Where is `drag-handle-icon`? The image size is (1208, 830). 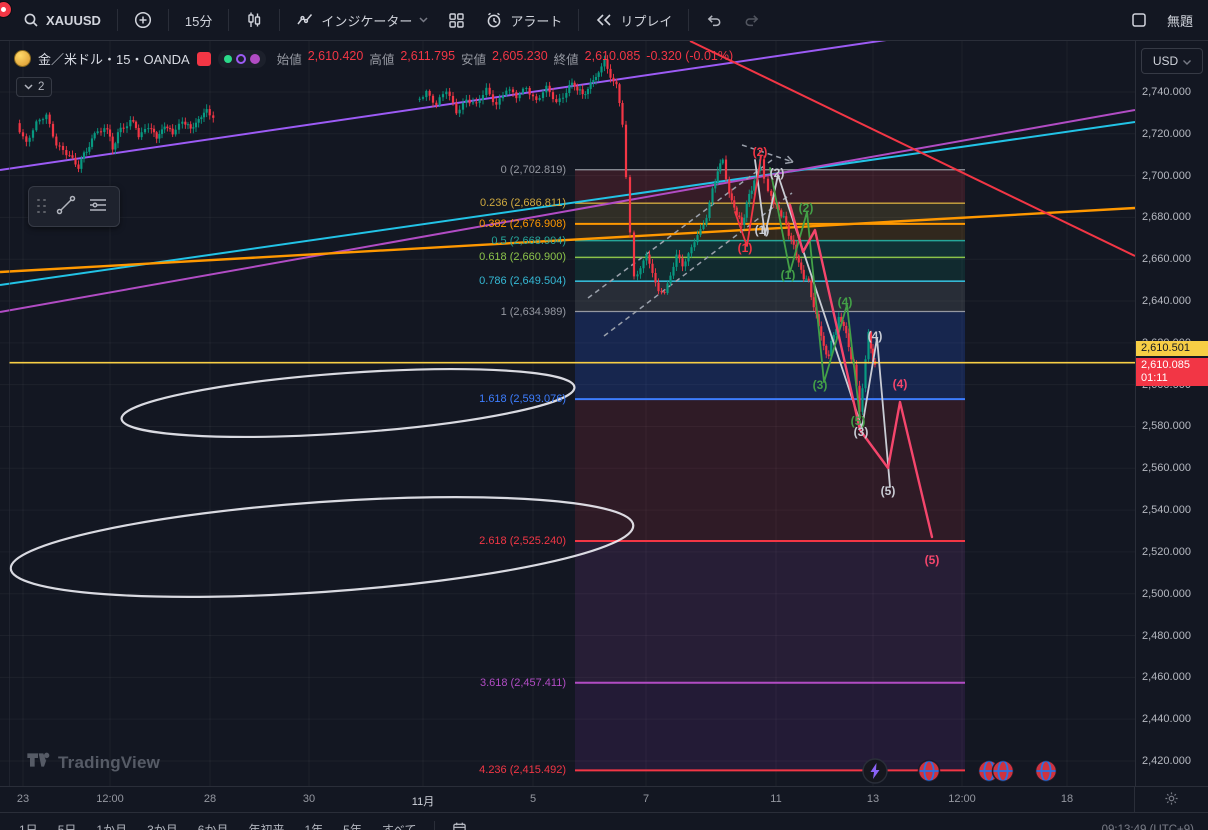 drag-handle-icon is located at coordinates (42, 206).